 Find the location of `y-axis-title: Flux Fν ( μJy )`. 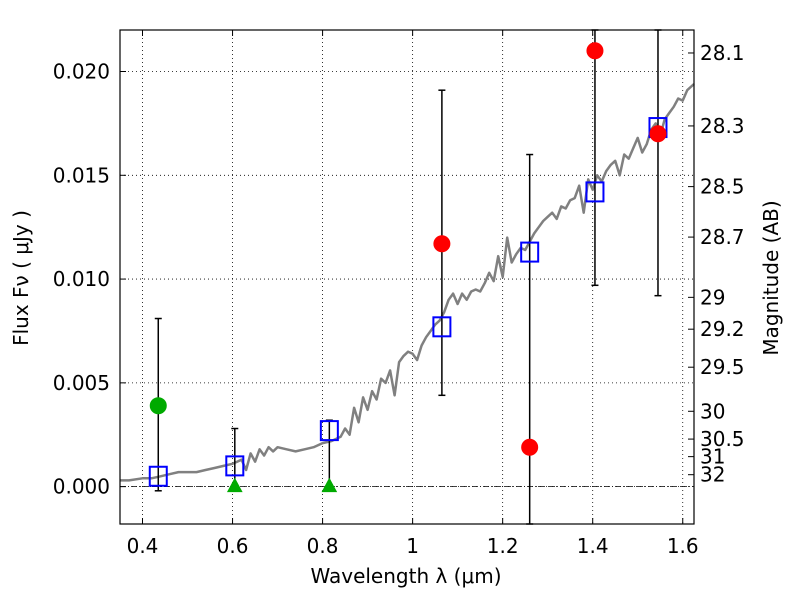

y-axis-title: Flux Fν ( μJy ) is located at coordinates (21, 278).